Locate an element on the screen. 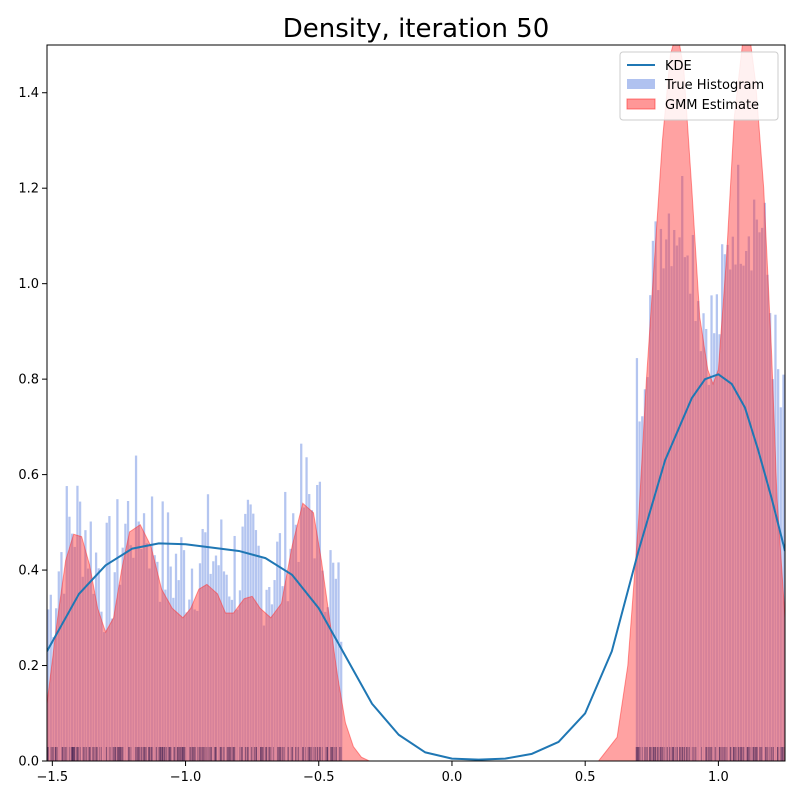 Image resolution: width=800 pixels, height=800 pixels. rug-marks is located at coordinates (416, 754).